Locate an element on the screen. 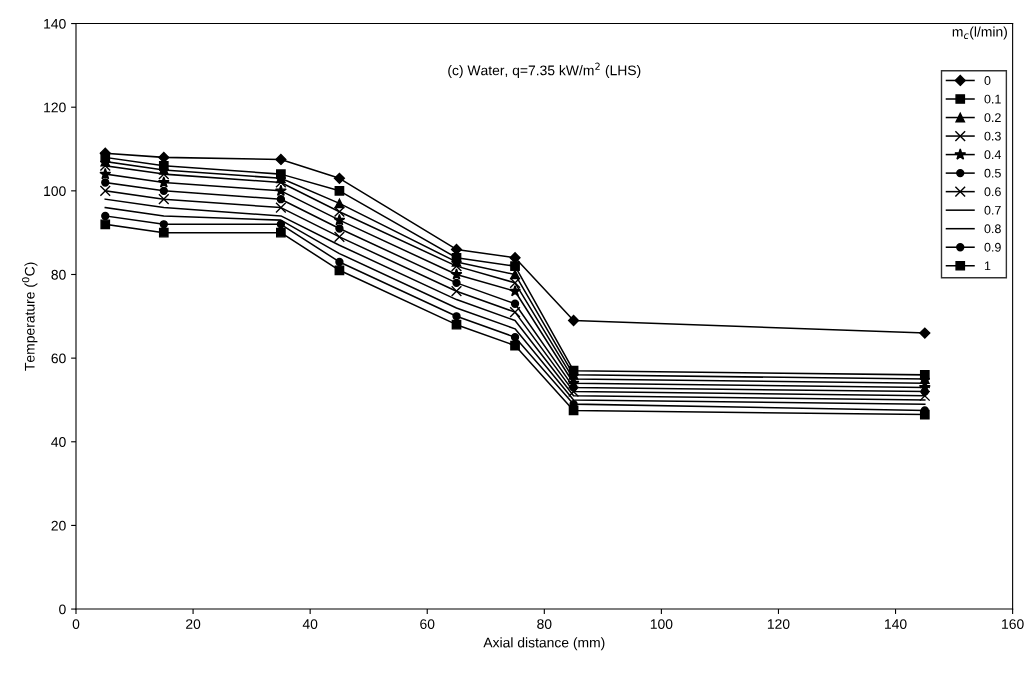 The height and width of the screenshot is (673, 1027). y-tick-label: 60 is located at coordinates (58, 358).